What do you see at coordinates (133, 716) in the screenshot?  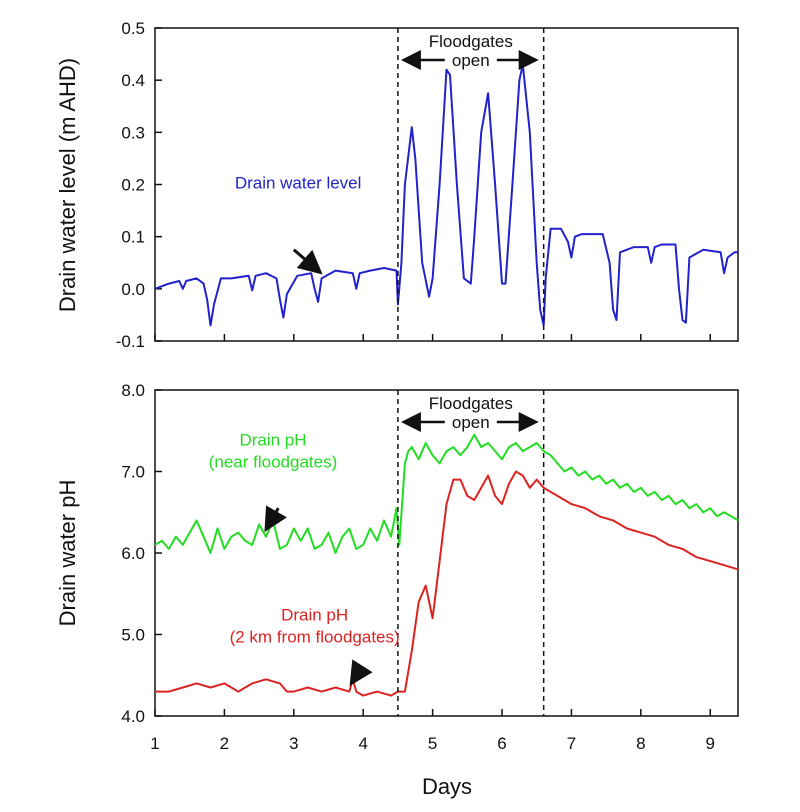 I see `y-tick-label: 4.0` at bounding box center [133, 716].